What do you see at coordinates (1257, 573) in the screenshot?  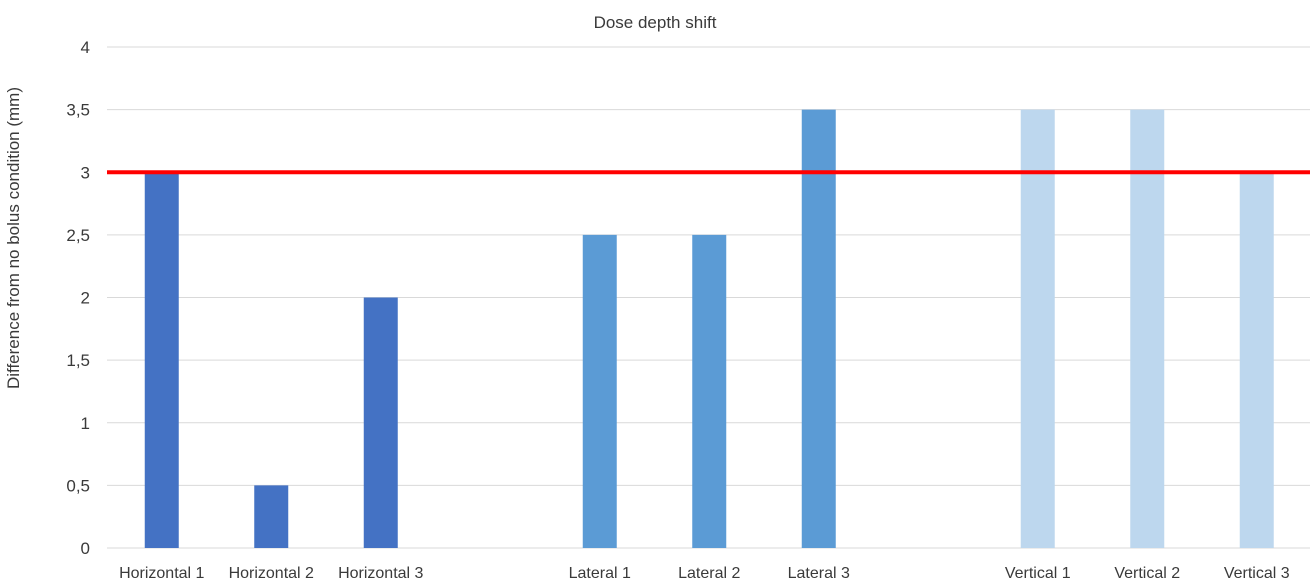 I see `x-tick-label: Vertical 3` at bounding box center [1257, 573].